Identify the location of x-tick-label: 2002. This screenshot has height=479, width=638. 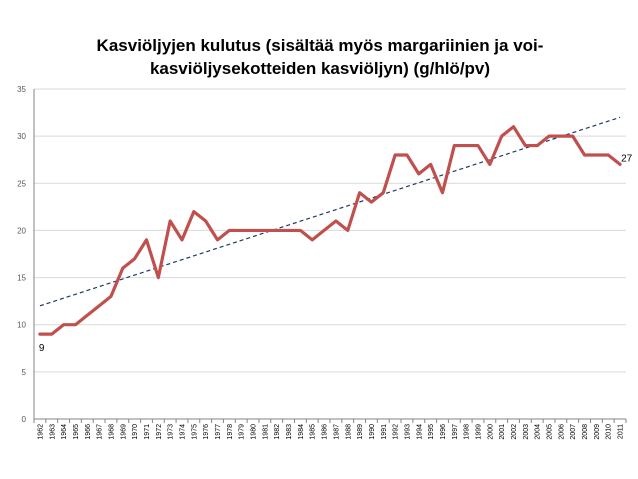
(514, 432).